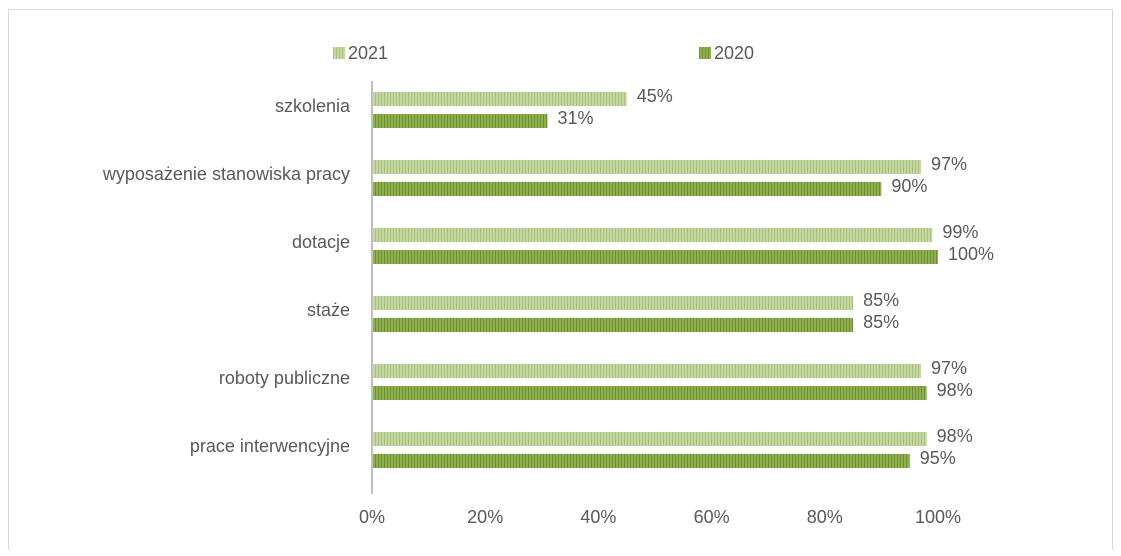  What do you see at coordinates (321, 242) in the screenshot?
I see `category-label: dotacje` at bounding box center [321, 242].